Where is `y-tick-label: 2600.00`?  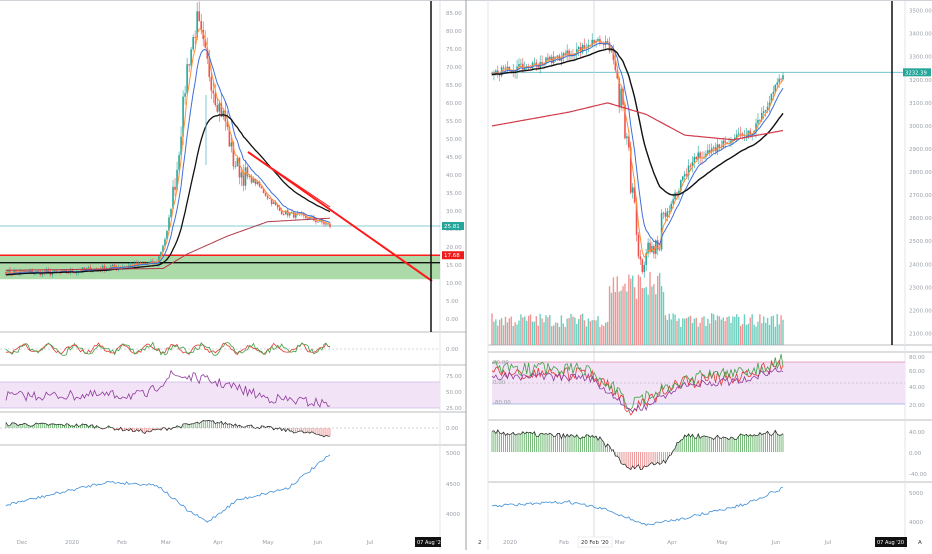 y-tick-label: 2600.00 is located at coordinates (920, 219).